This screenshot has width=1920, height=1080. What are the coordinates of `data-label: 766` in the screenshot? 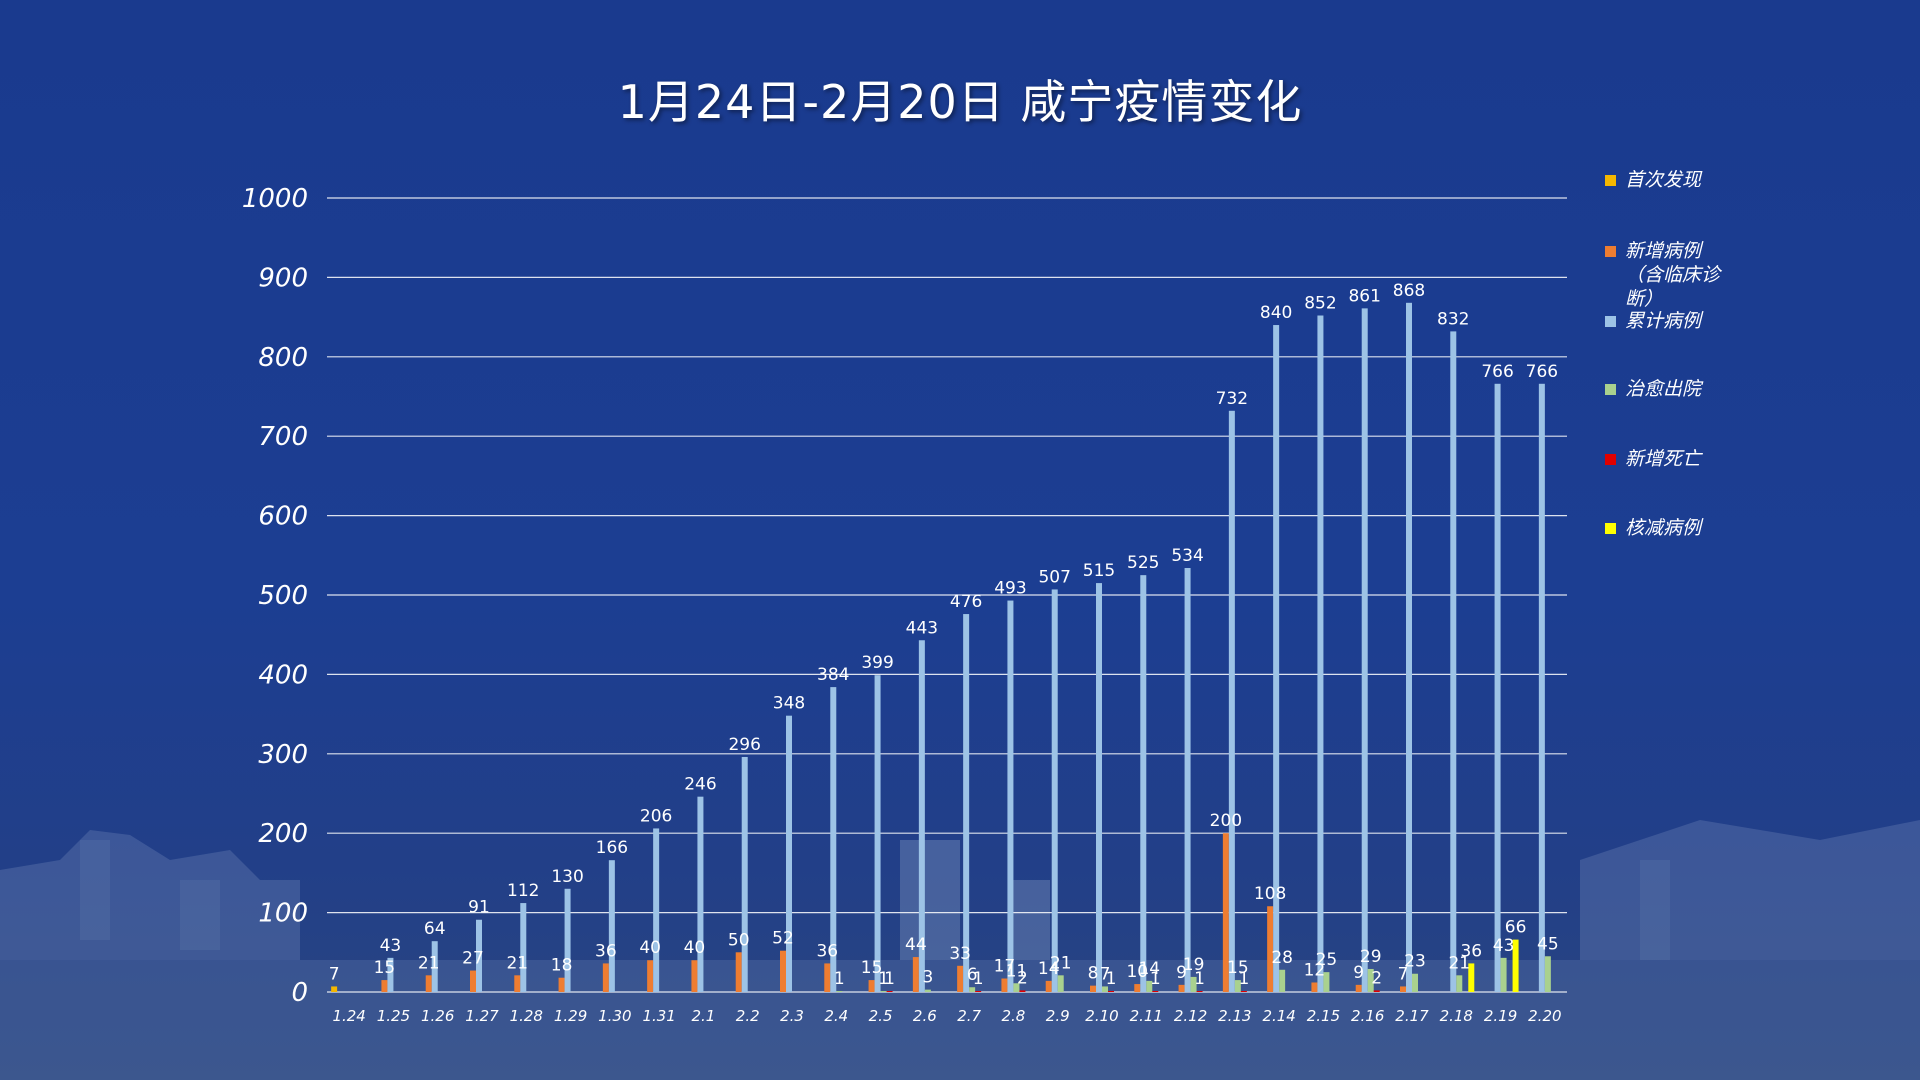 It's located at (1542, 372).